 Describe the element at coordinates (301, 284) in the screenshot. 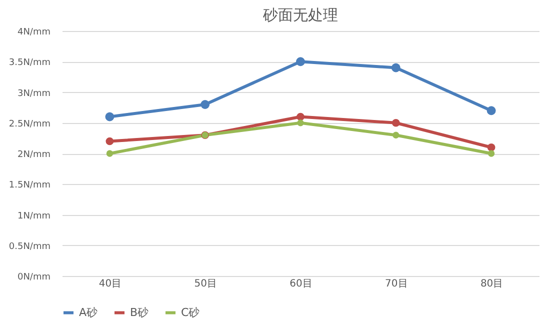

I see `x-tick-label: 60目` at that location.